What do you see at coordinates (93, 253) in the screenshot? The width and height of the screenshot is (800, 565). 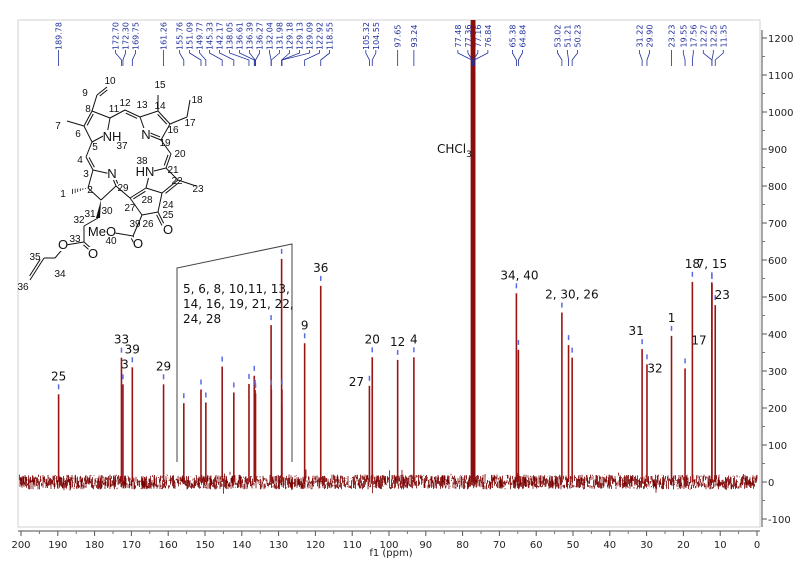 I see `atom-label: O` at bounding box center [93, 253].